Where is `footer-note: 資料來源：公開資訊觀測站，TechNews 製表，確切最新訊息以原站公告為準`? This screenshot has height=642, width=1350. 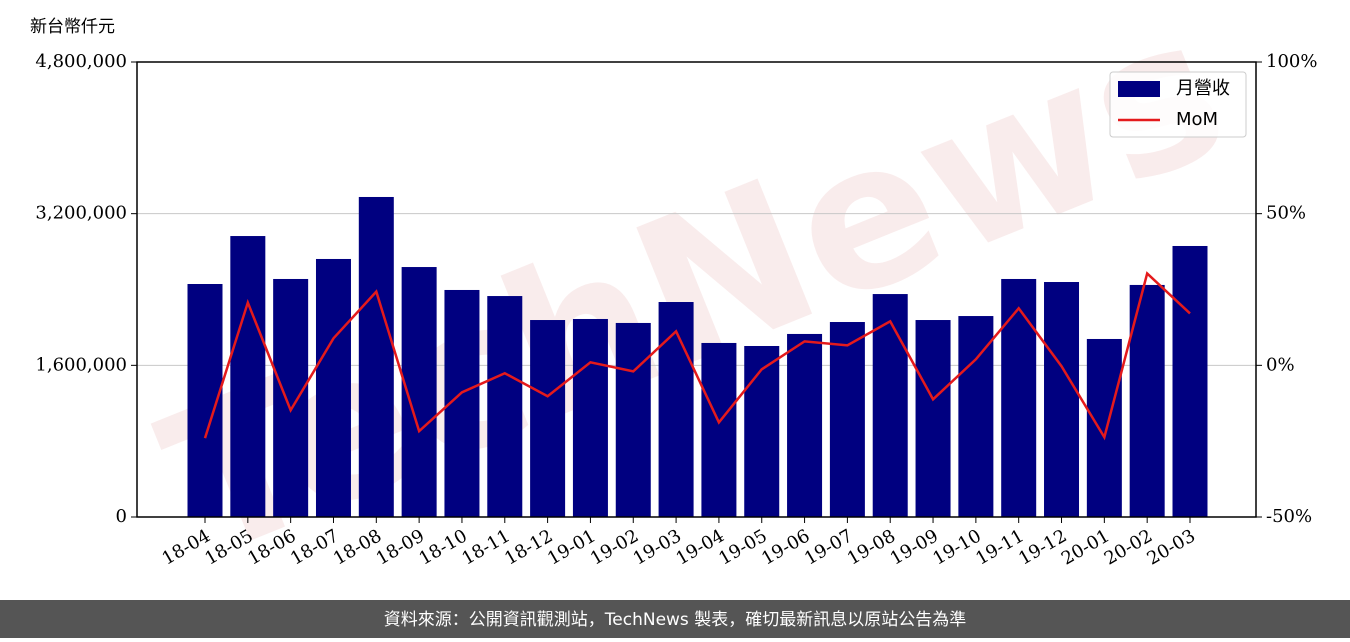
footer-note: 資料來源：公開資訊觀測站，TechNews 製表，確切最新訊息以原站公告為準 is located at coordinates (675, 620).